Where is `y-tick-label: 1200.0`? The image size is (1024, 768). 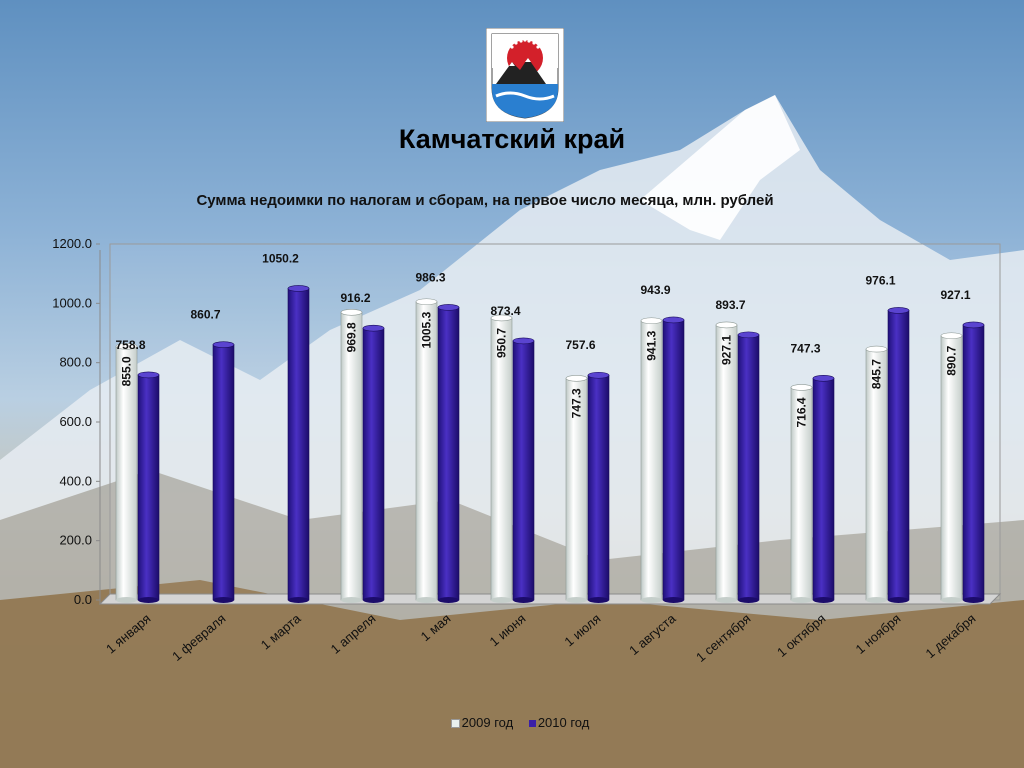 y-tick-label: 1200.0 is located at coordinates (72, 243).